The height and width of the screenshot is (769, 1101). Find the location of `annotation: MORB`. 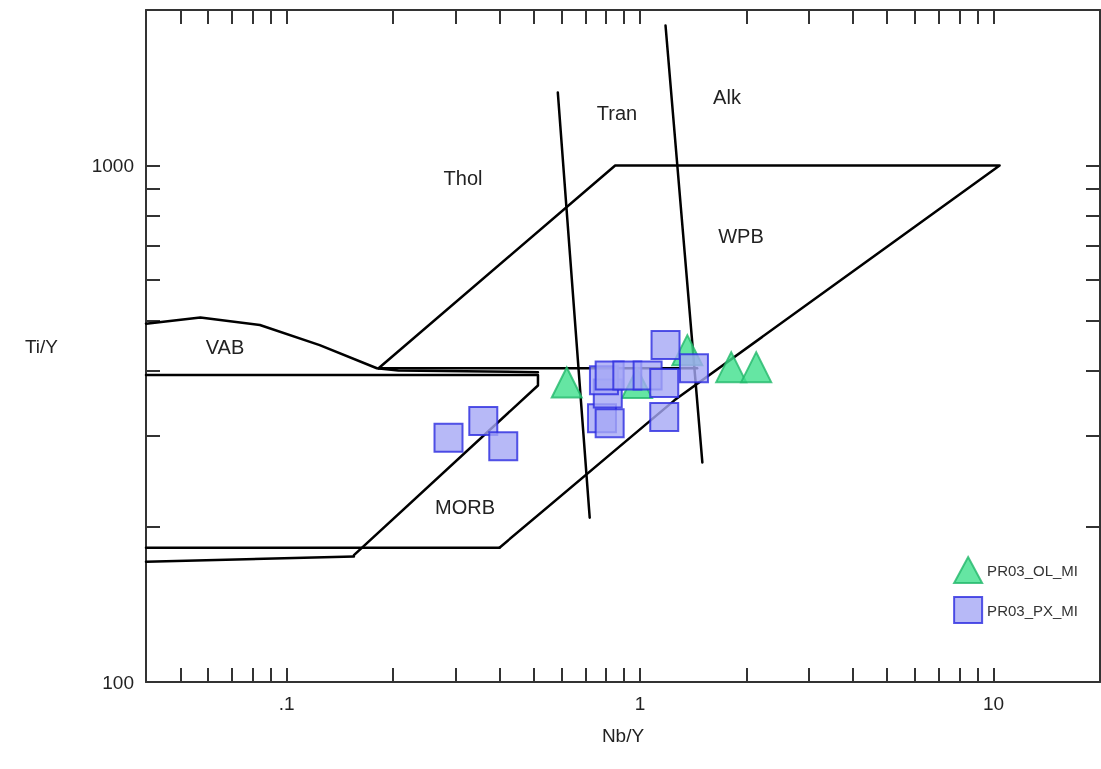

annotation: MORB is located at coordinates (465, 507).